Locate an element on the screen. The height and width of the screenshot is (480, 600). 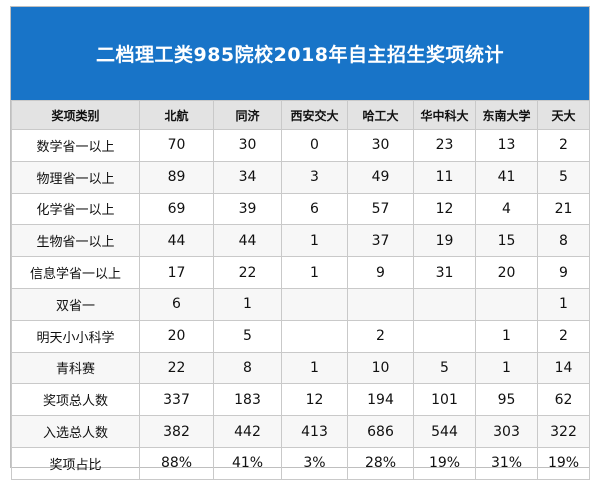
table-row: 物理省一以上 89 34 3 49 11 41 5 is located at coordinates (300, 177).